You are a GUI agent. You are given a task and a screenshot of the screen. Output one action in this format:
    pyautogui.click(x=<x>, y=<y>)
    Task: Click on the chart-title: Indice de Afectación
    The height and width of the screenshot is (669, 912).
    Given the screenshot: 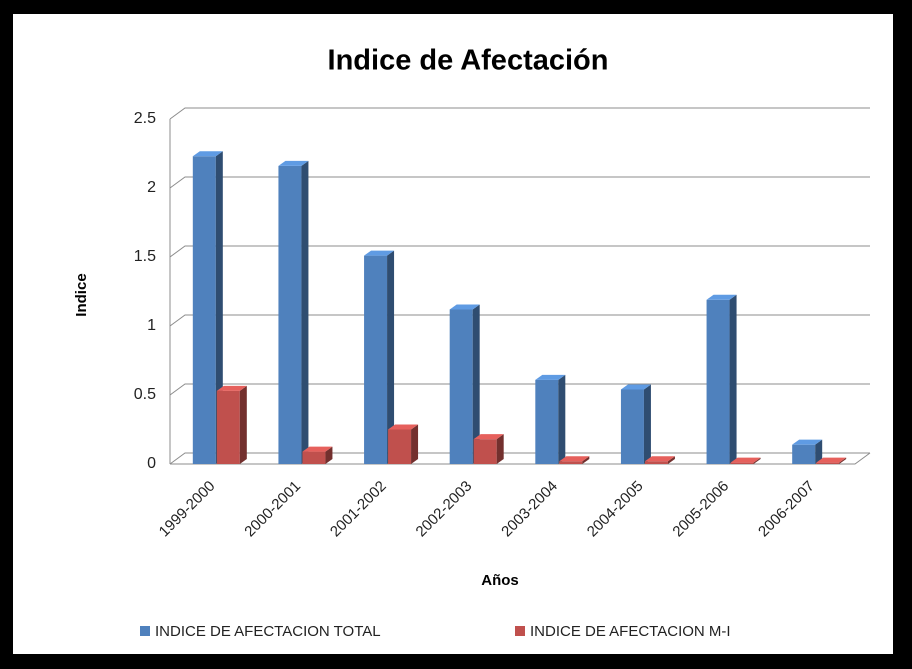 What is the action you would take?
    pyautogui.click(x=468, y=61)
    